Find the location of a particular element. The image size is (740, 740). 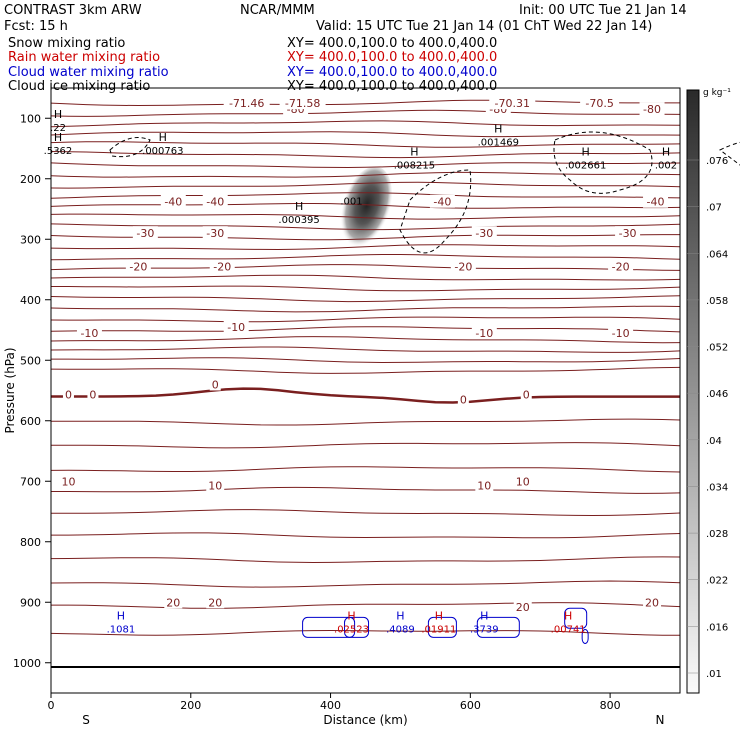

colorbar-tick-label: .076 is located at coordinates (717, 161).